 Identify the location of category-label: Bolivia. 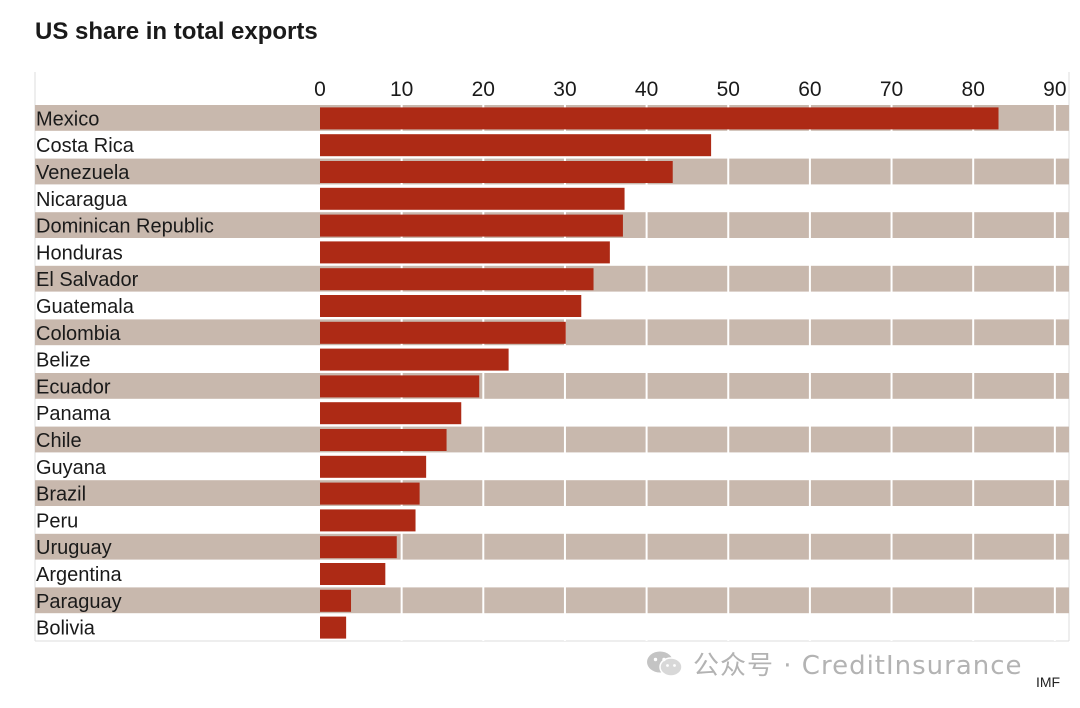
(66, 629).